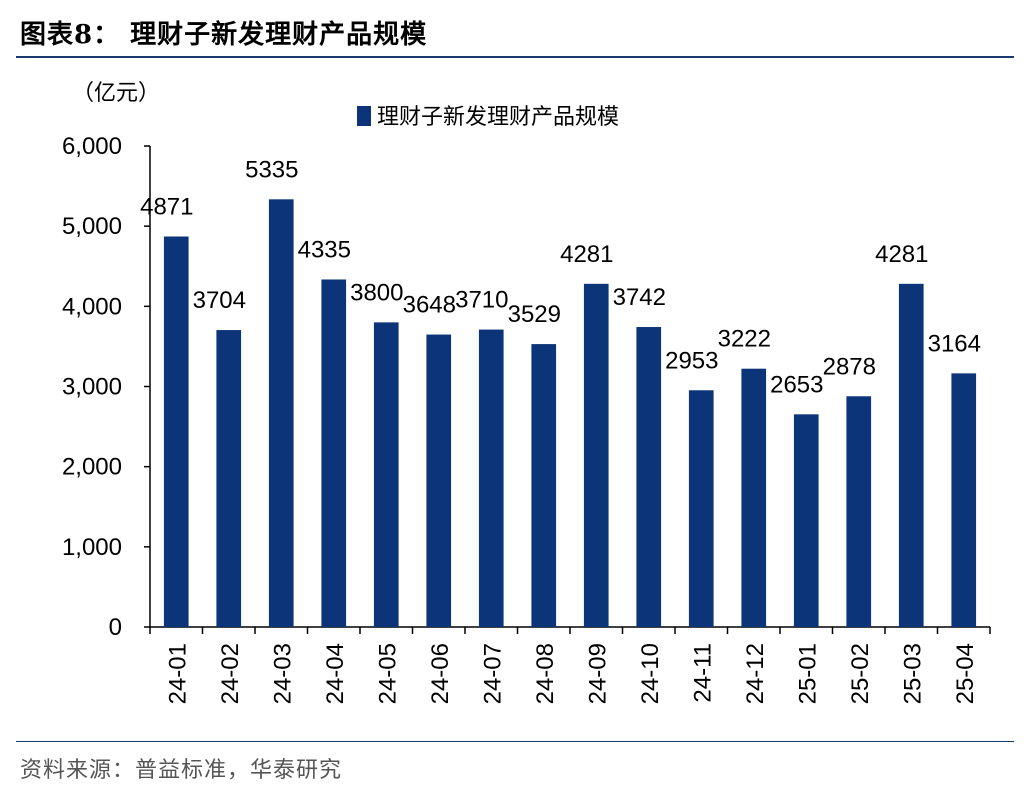 Image resolution: width=1036 pixels, height=792 pixels. I want to click on data-label: 3704, so click(219, 300).